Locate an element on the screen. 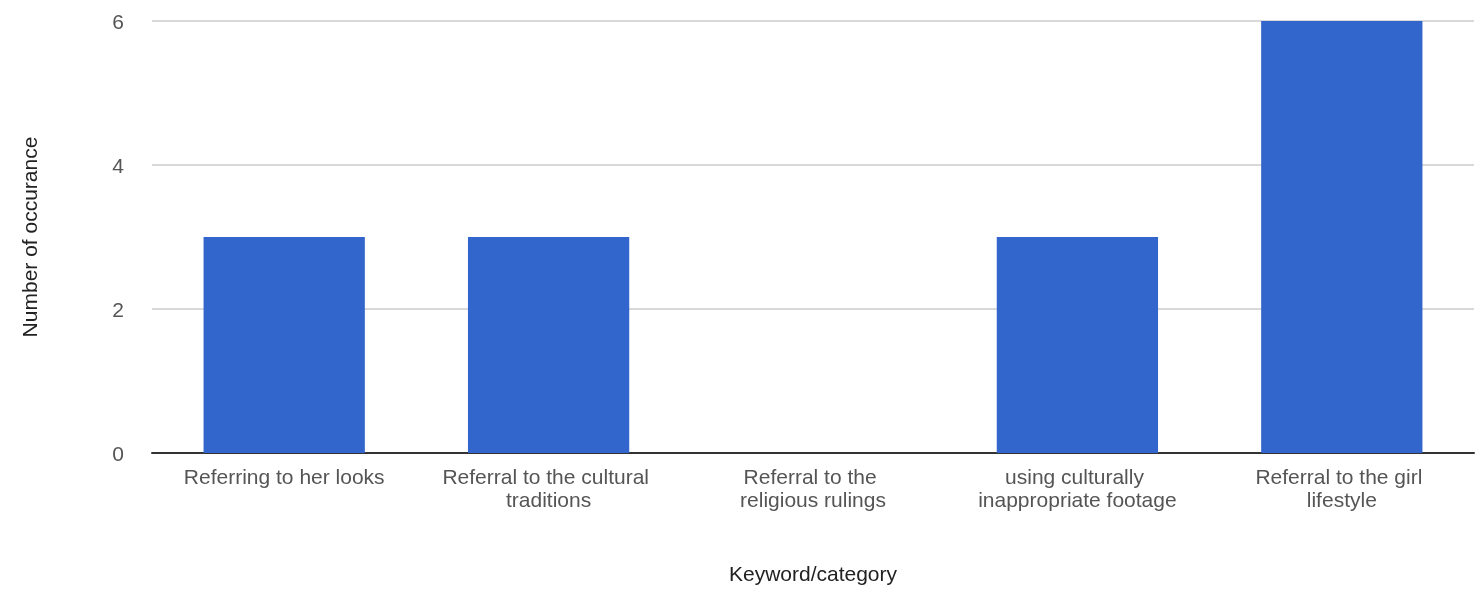 The width and height of the screenshot is (1480, 594). y-tick-label: 0 is located at coordinates (118, 453).